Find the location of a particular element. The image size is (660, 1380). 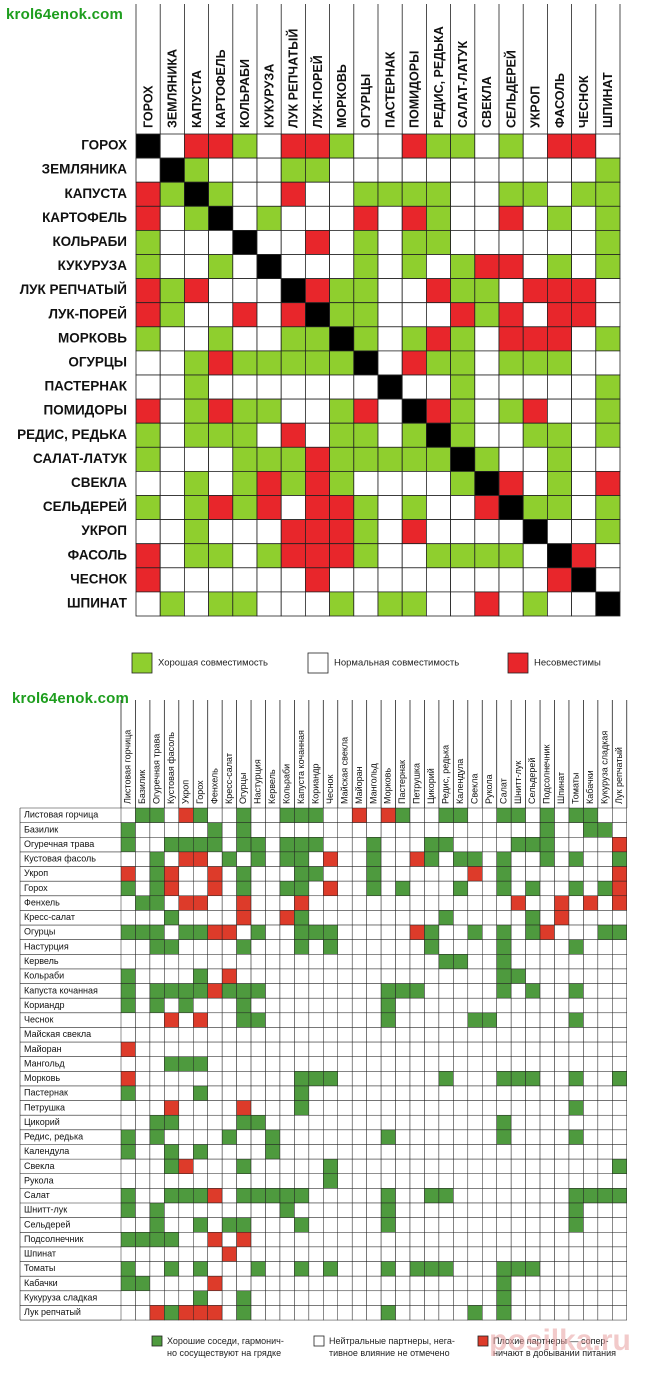

row-label-27: Шнитт-лук is located at coordinates (45, 1210).